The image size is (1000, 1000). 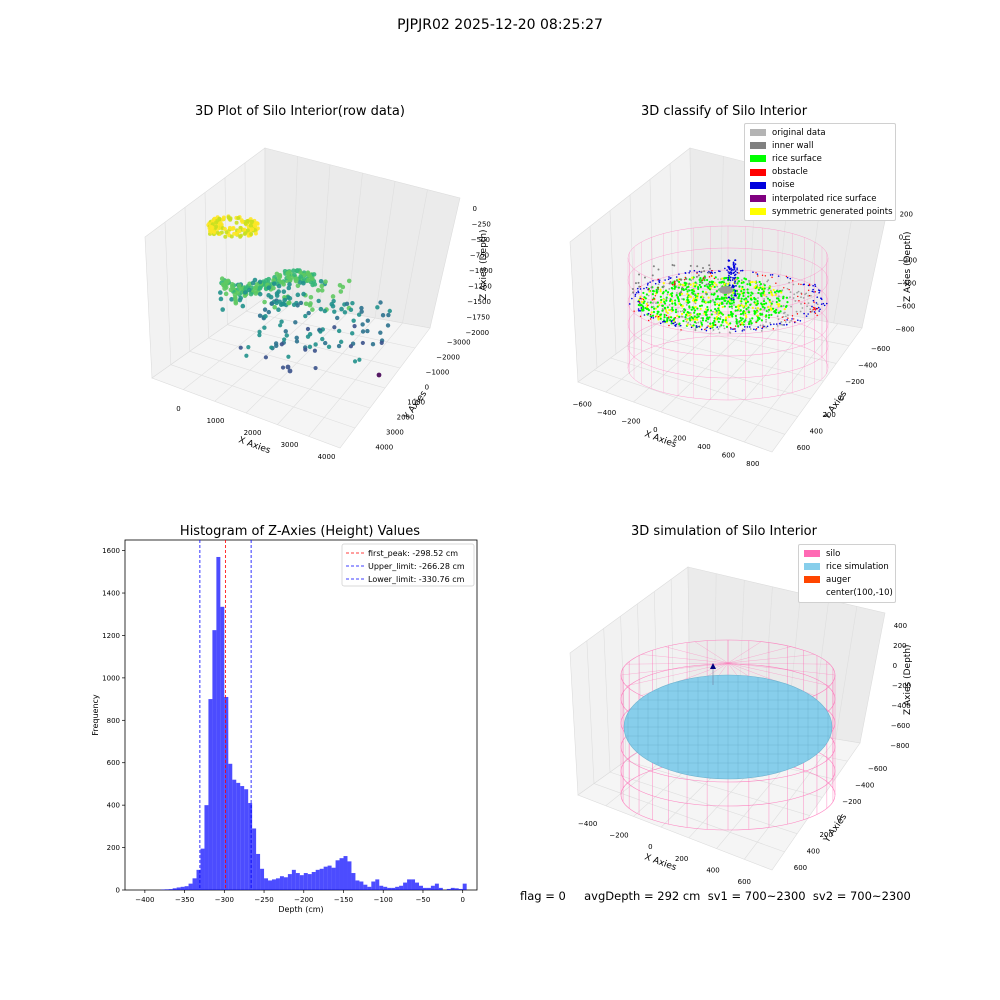 I want to click on y-tick-label: 400, so click(x=113, y=806).